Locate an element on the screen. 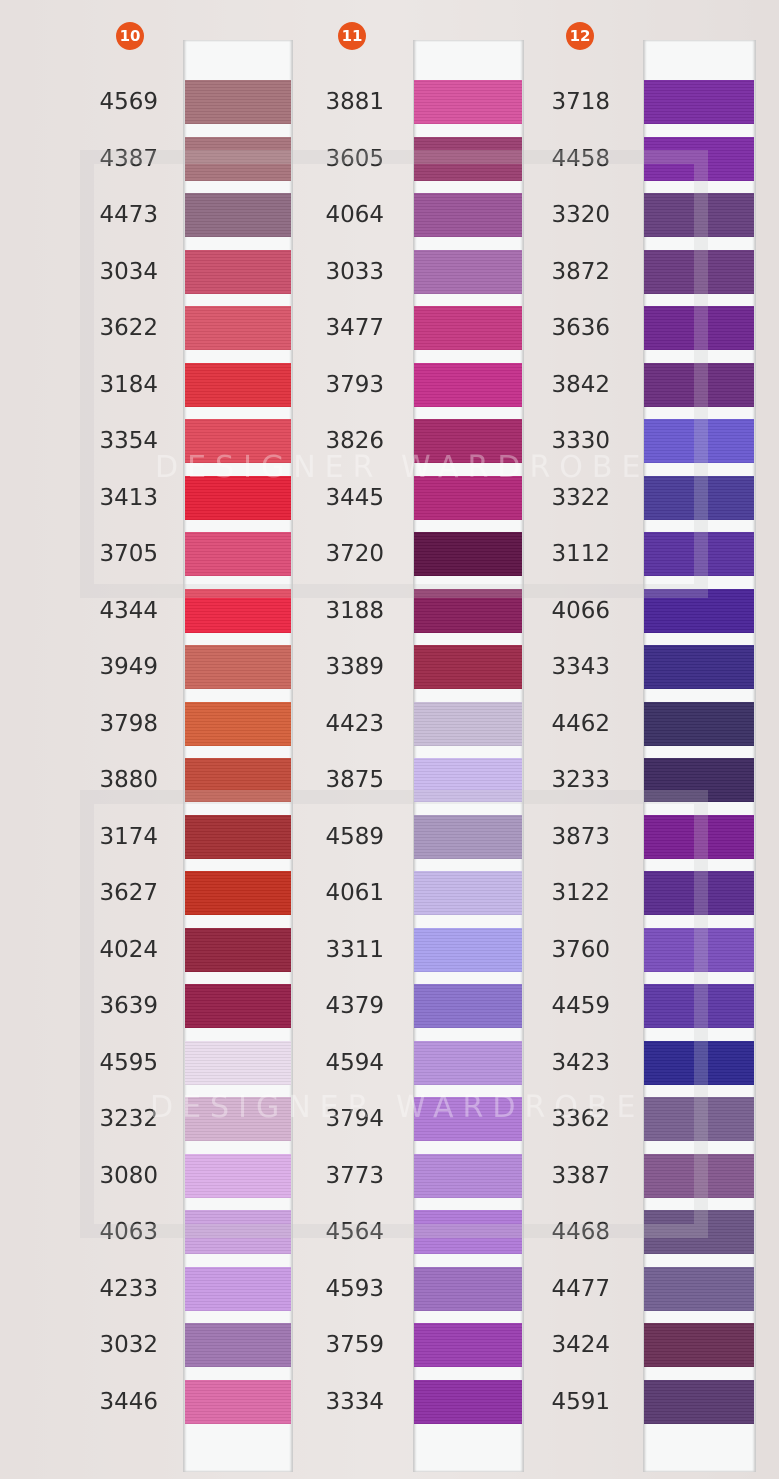 This screenshot has width=779, height=1479. shade-code: 3760 is located at coordinates (580, 949).